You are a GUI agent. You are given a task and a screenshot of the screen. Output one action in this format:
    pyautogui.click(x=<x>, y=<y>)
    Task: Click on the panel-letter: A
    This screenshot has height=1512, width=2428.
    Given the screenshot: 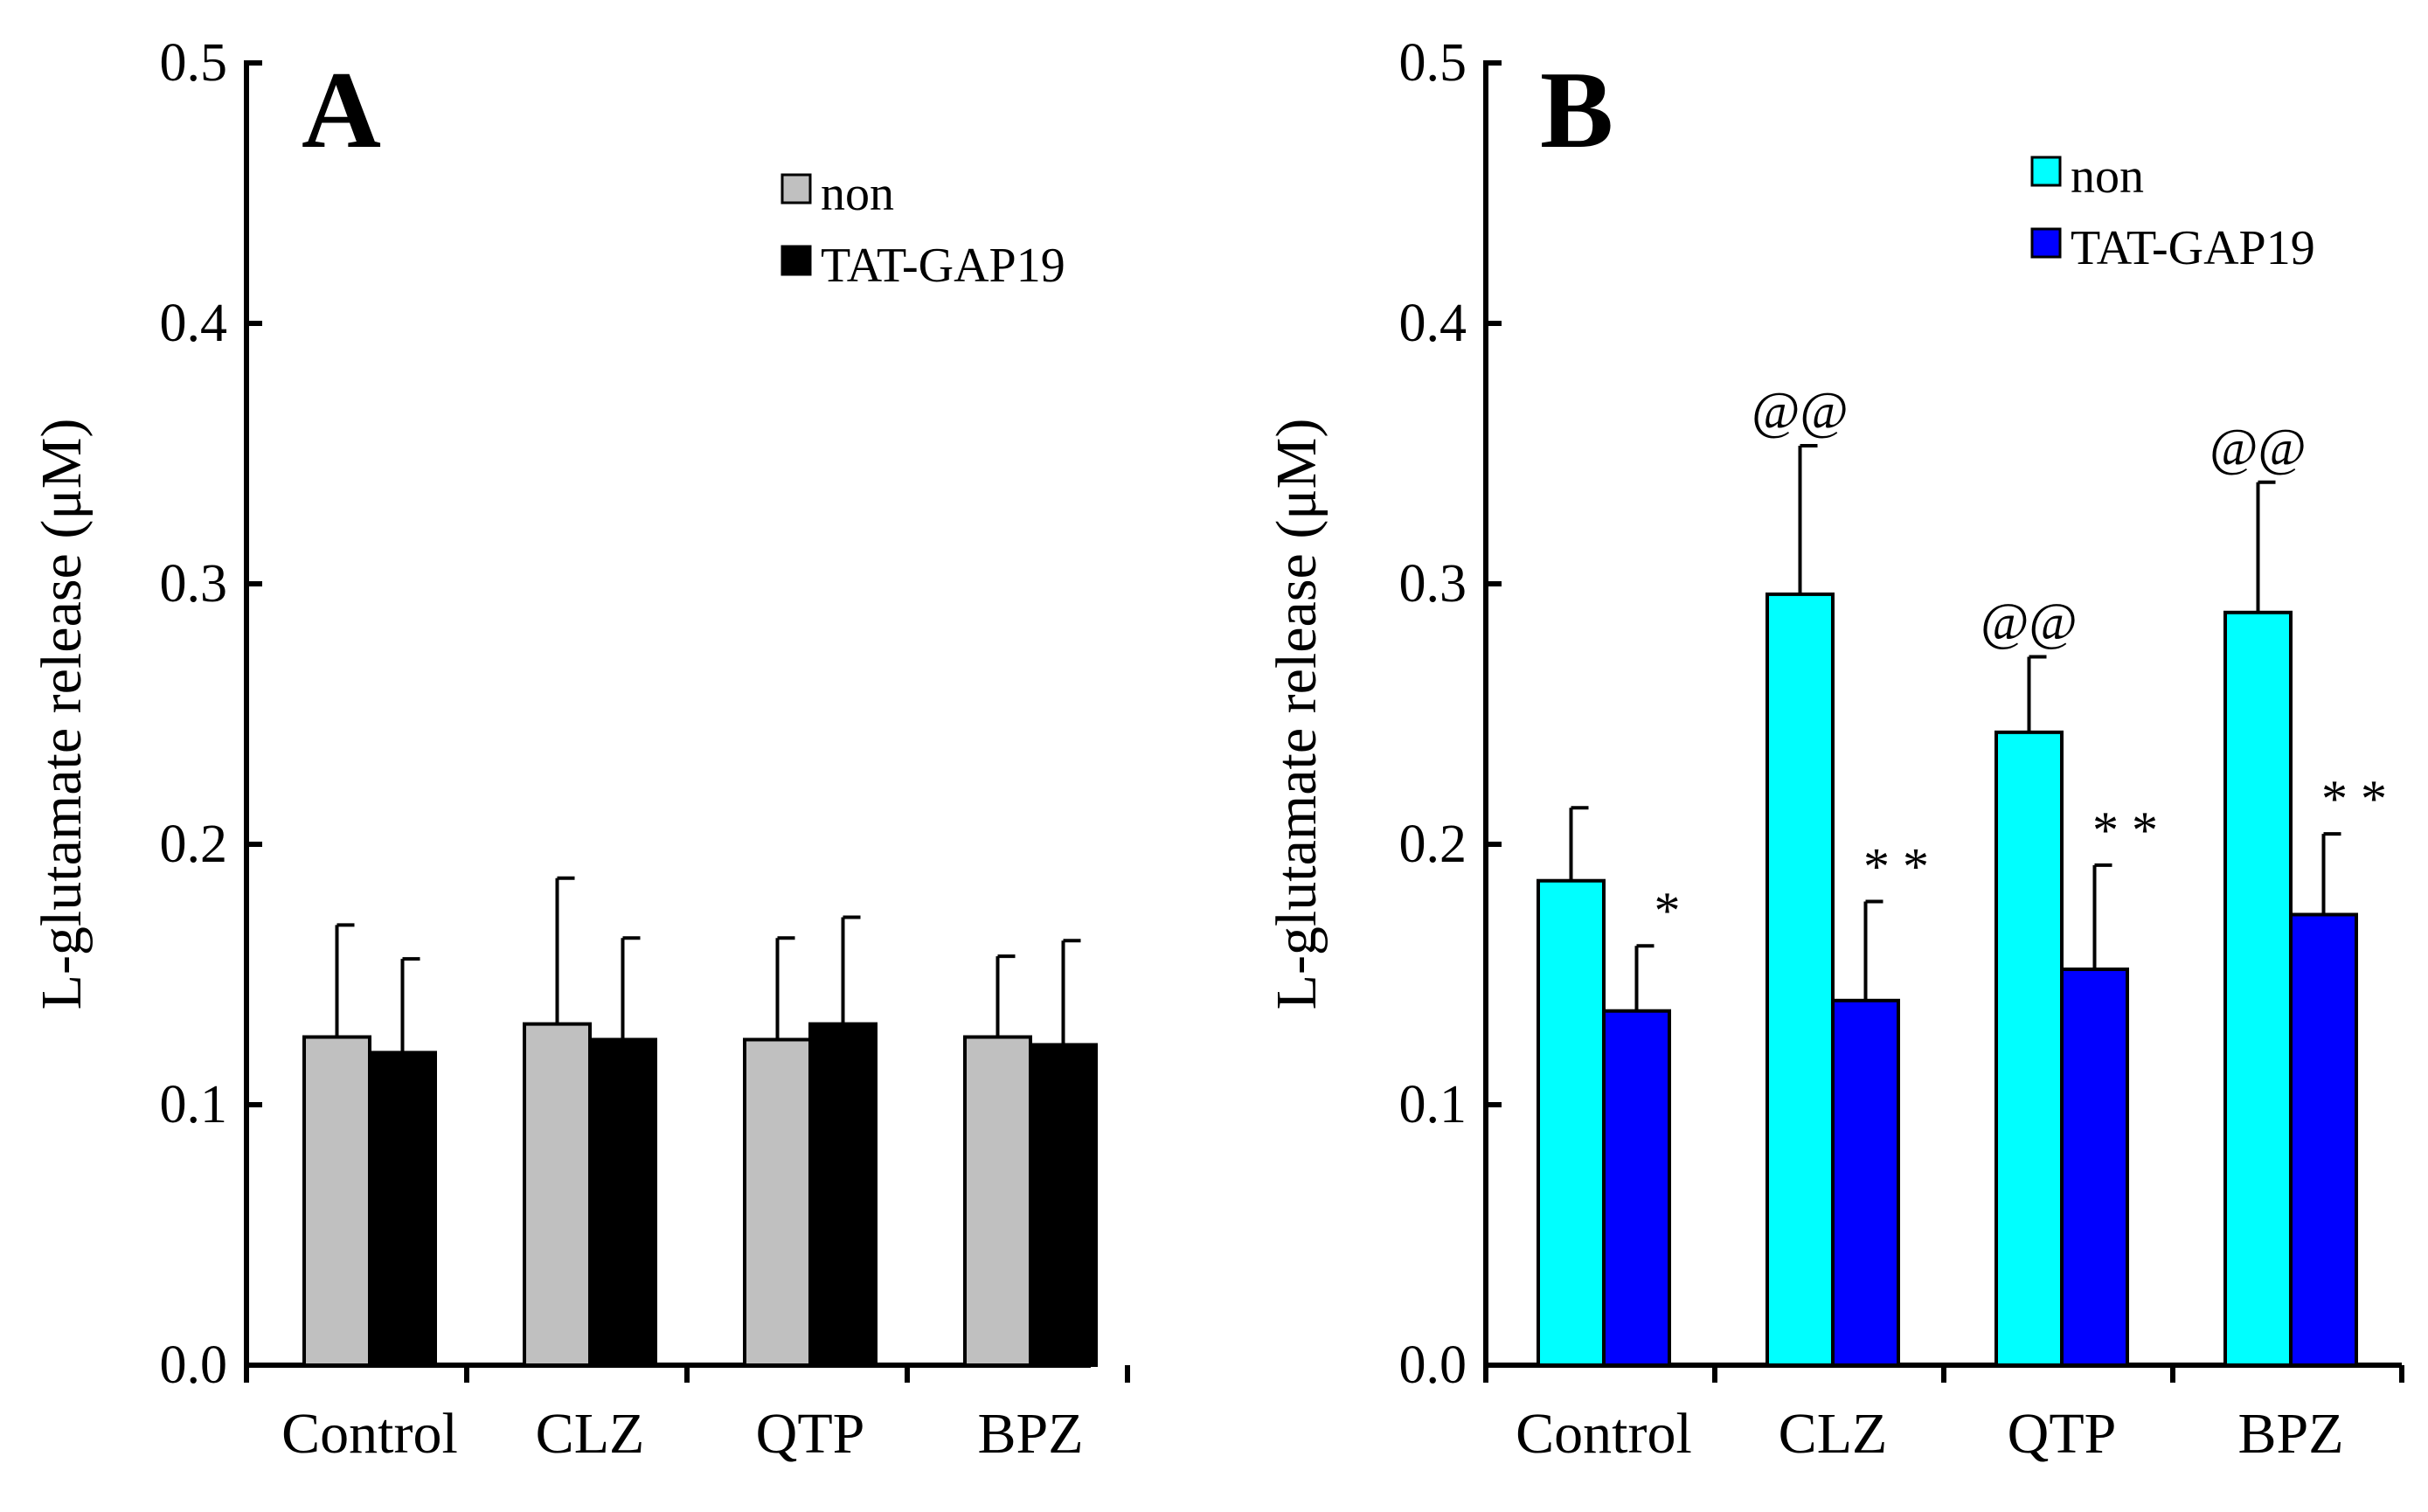 What is the action you would take?
    pyautogui.click(x=342, y=110)
    